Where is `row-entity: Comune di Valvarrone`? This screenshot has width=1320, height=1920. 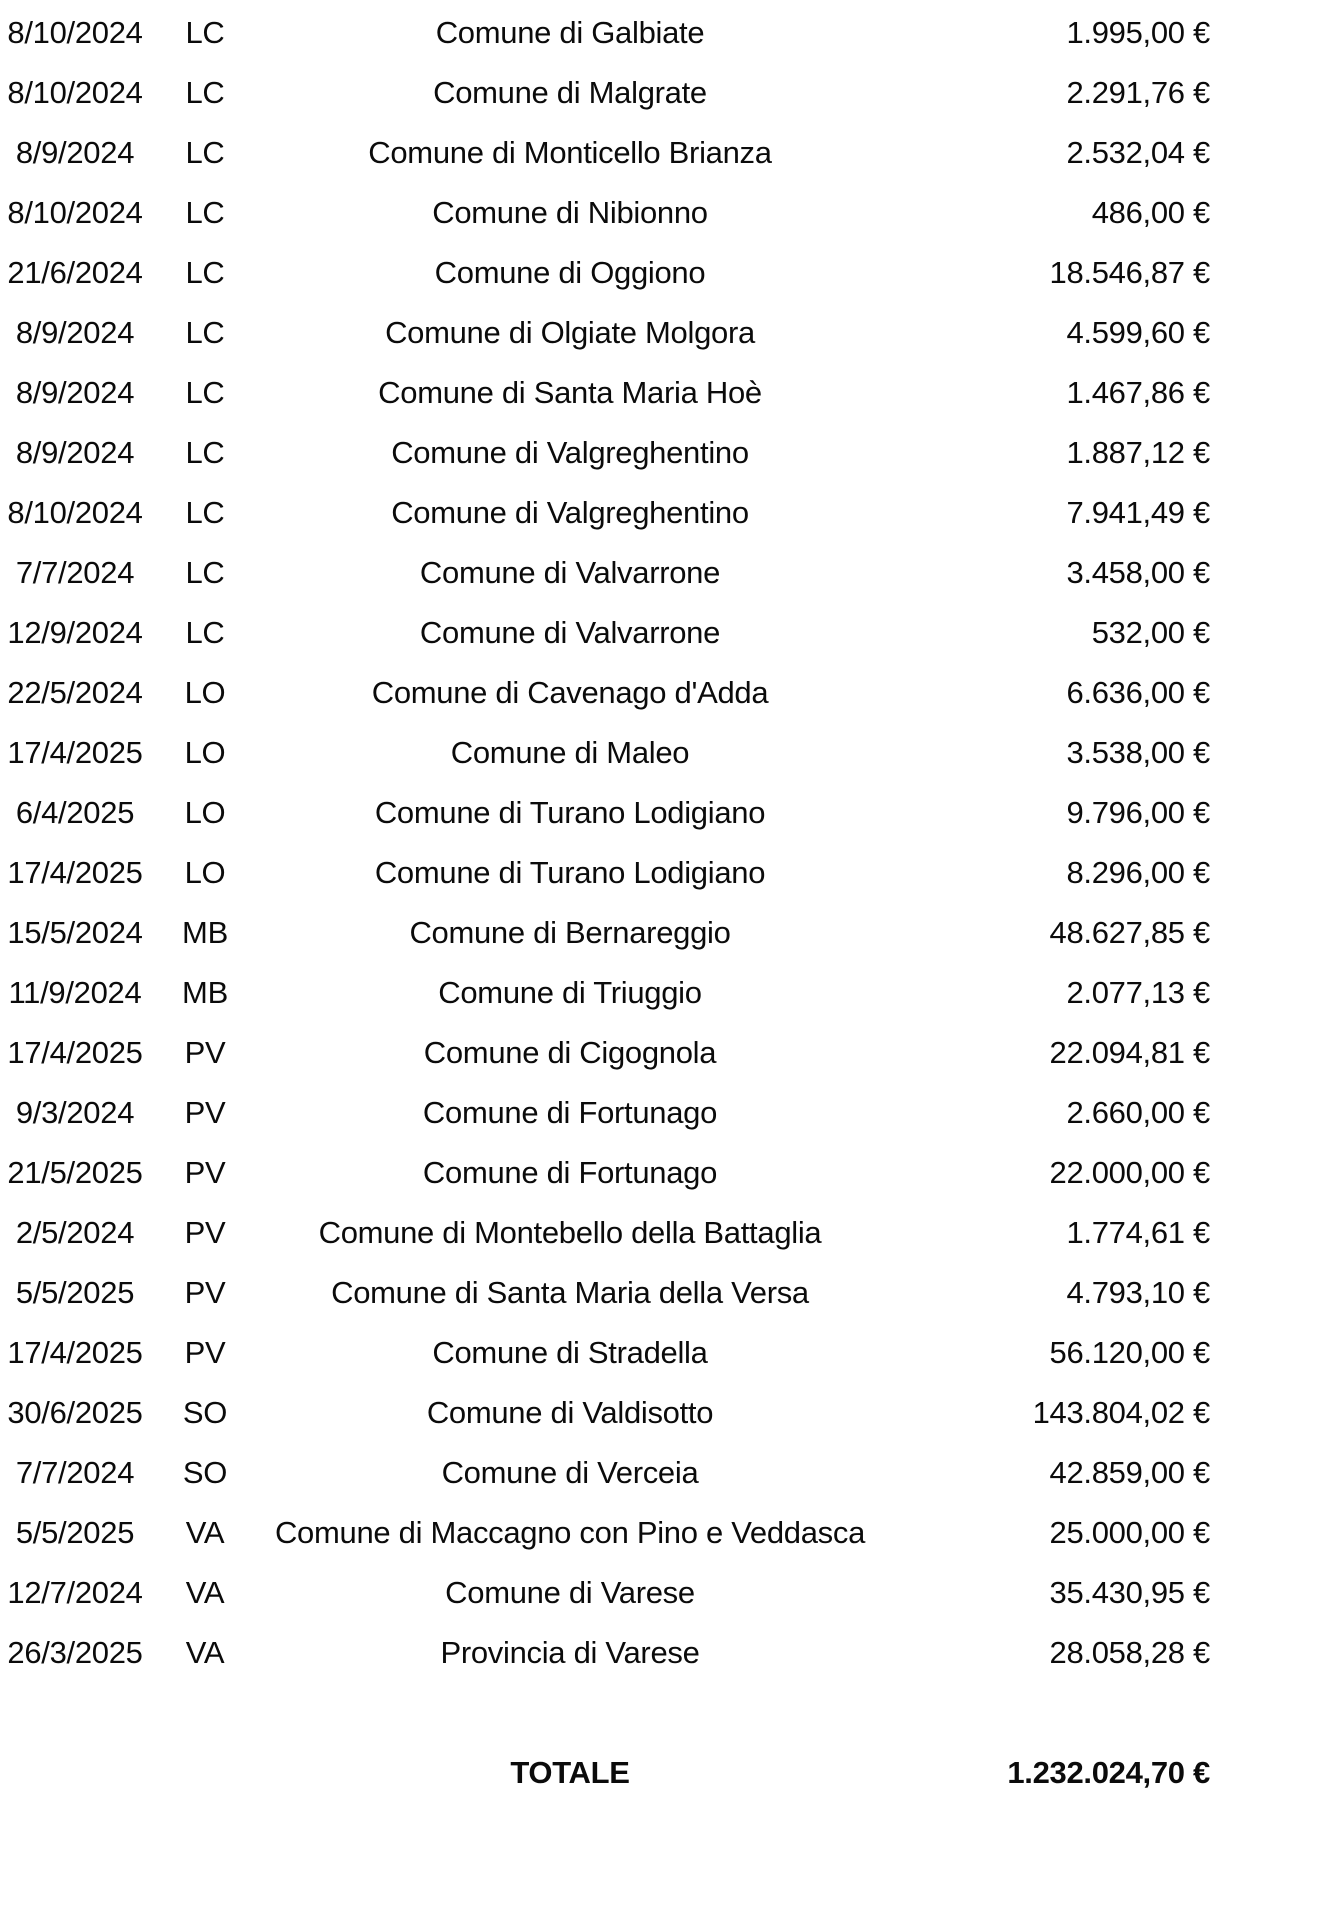
row-entity: Comune di Valvarrone is located at coordinates (570, 572).